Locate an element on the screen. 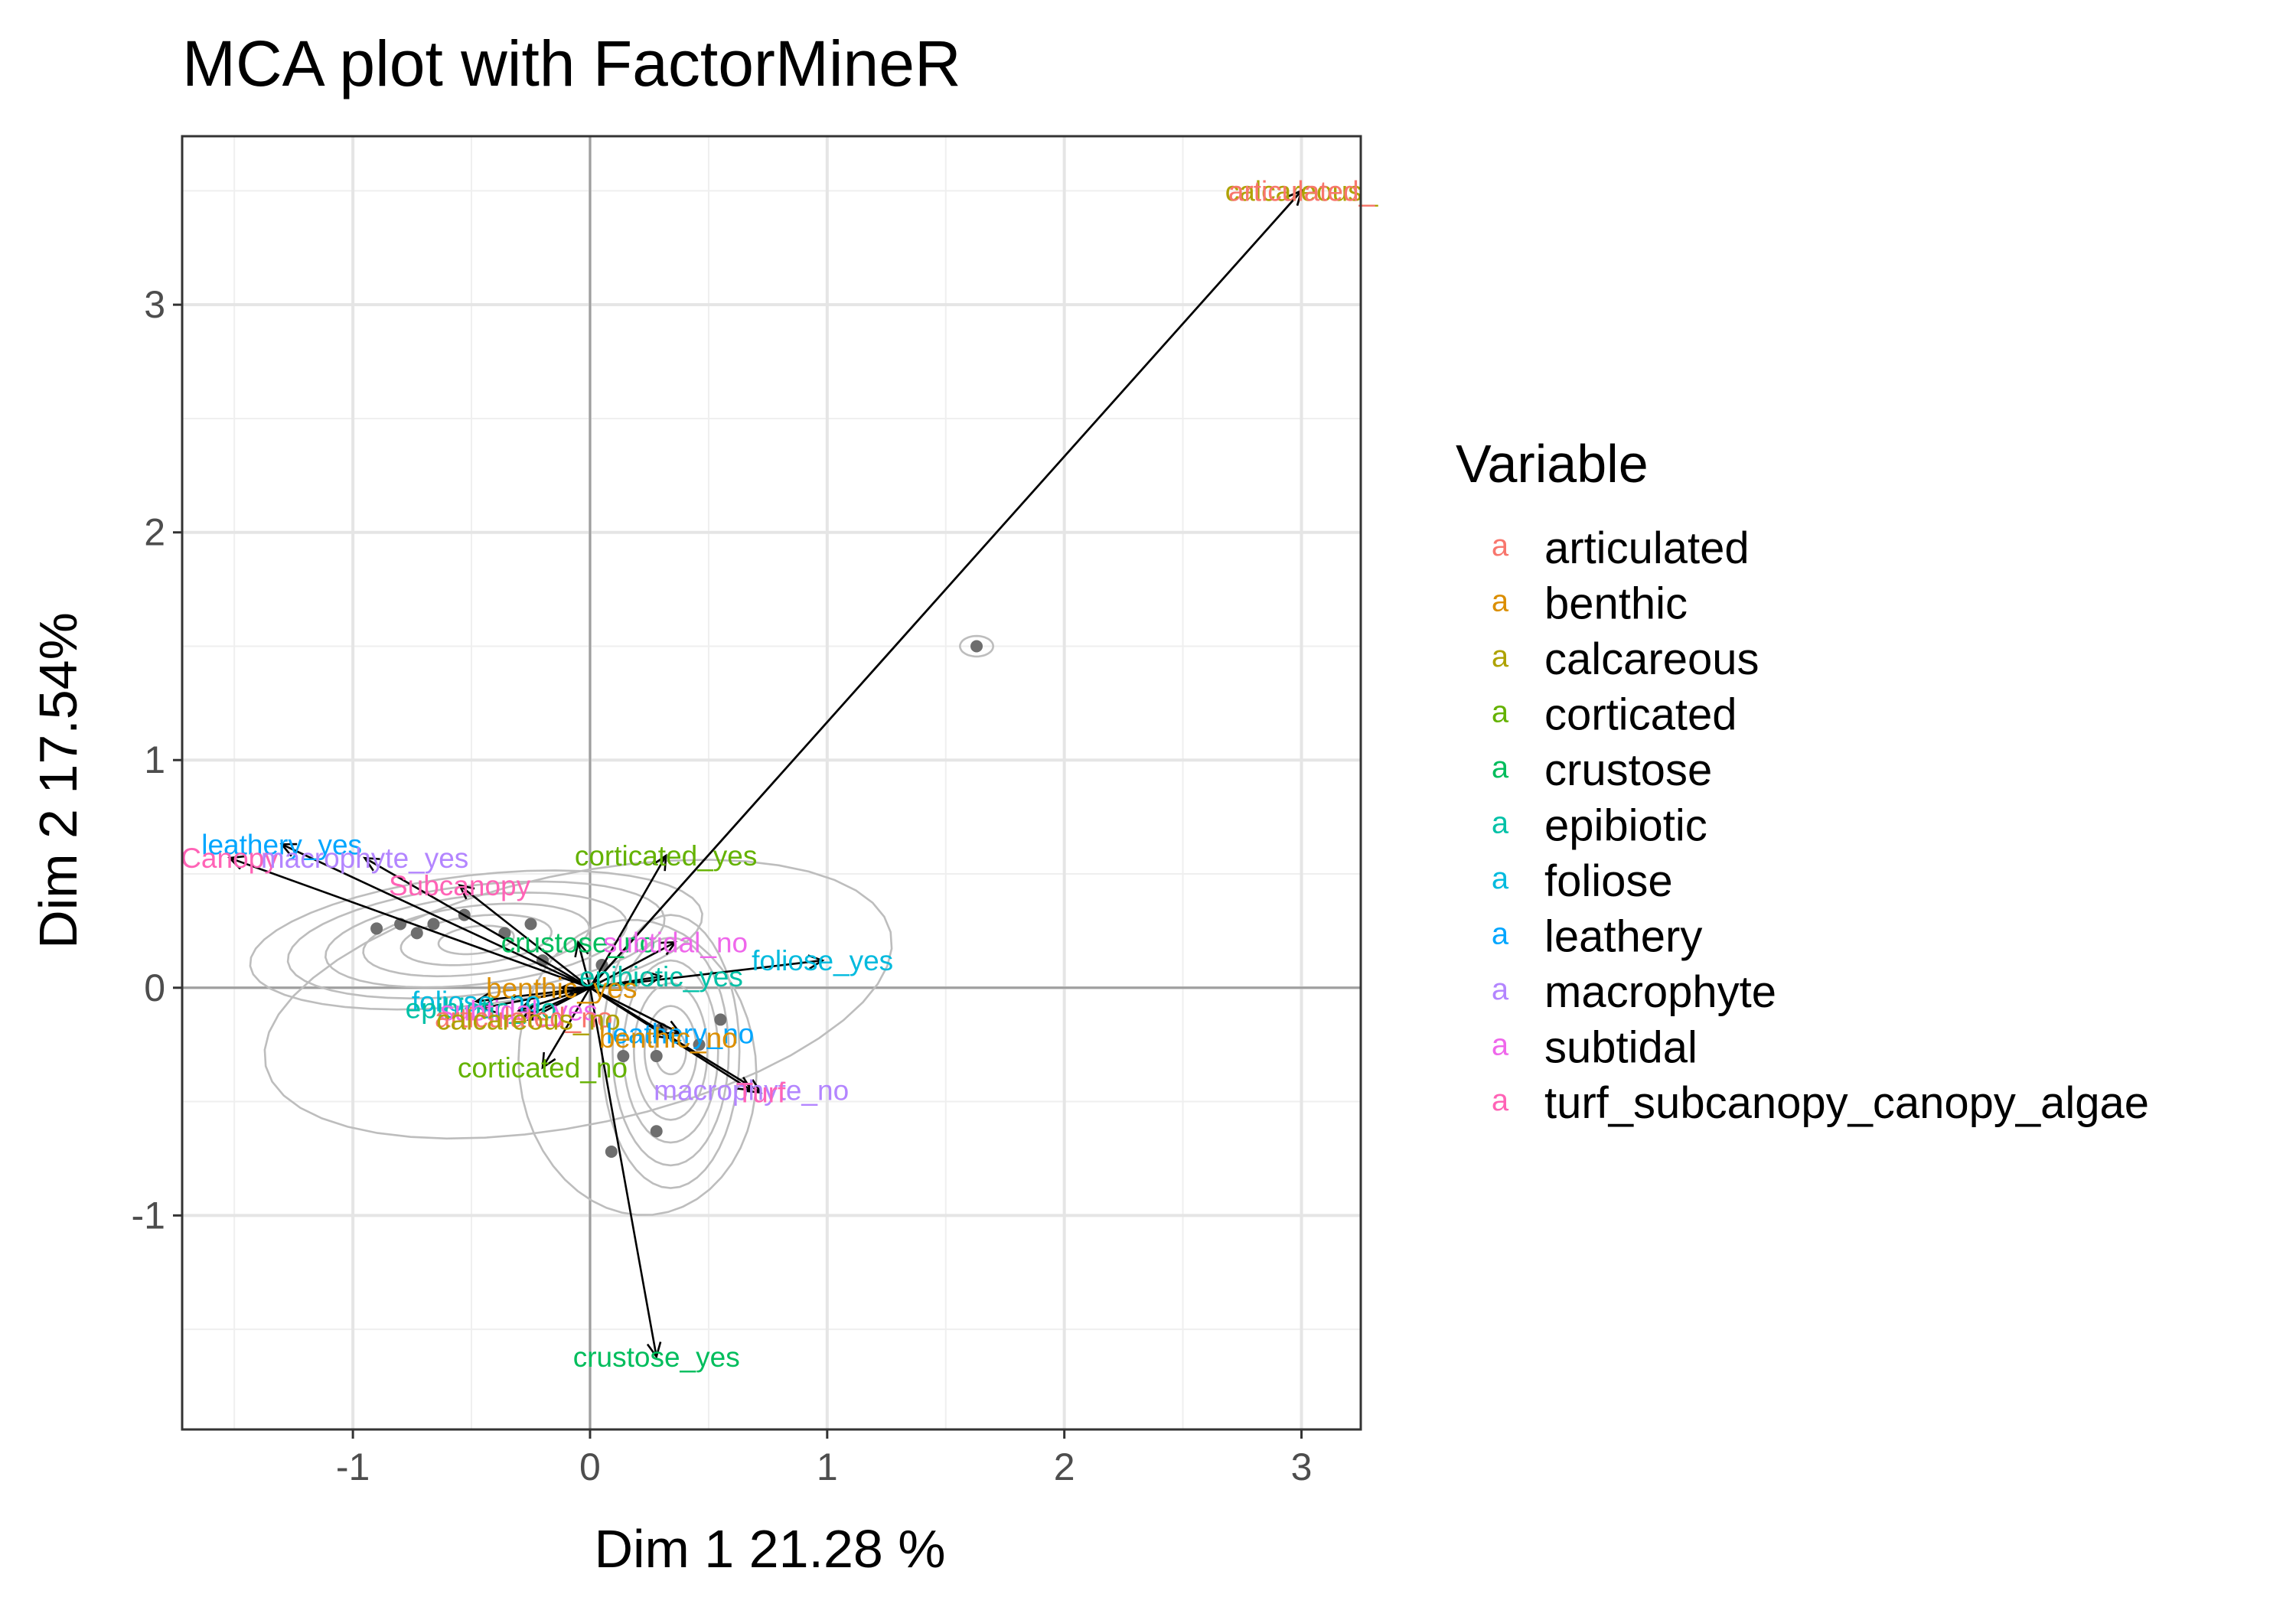 The image size is (2296, 1607). variable-label: Subcanopy is located at coordinates (460, 885).